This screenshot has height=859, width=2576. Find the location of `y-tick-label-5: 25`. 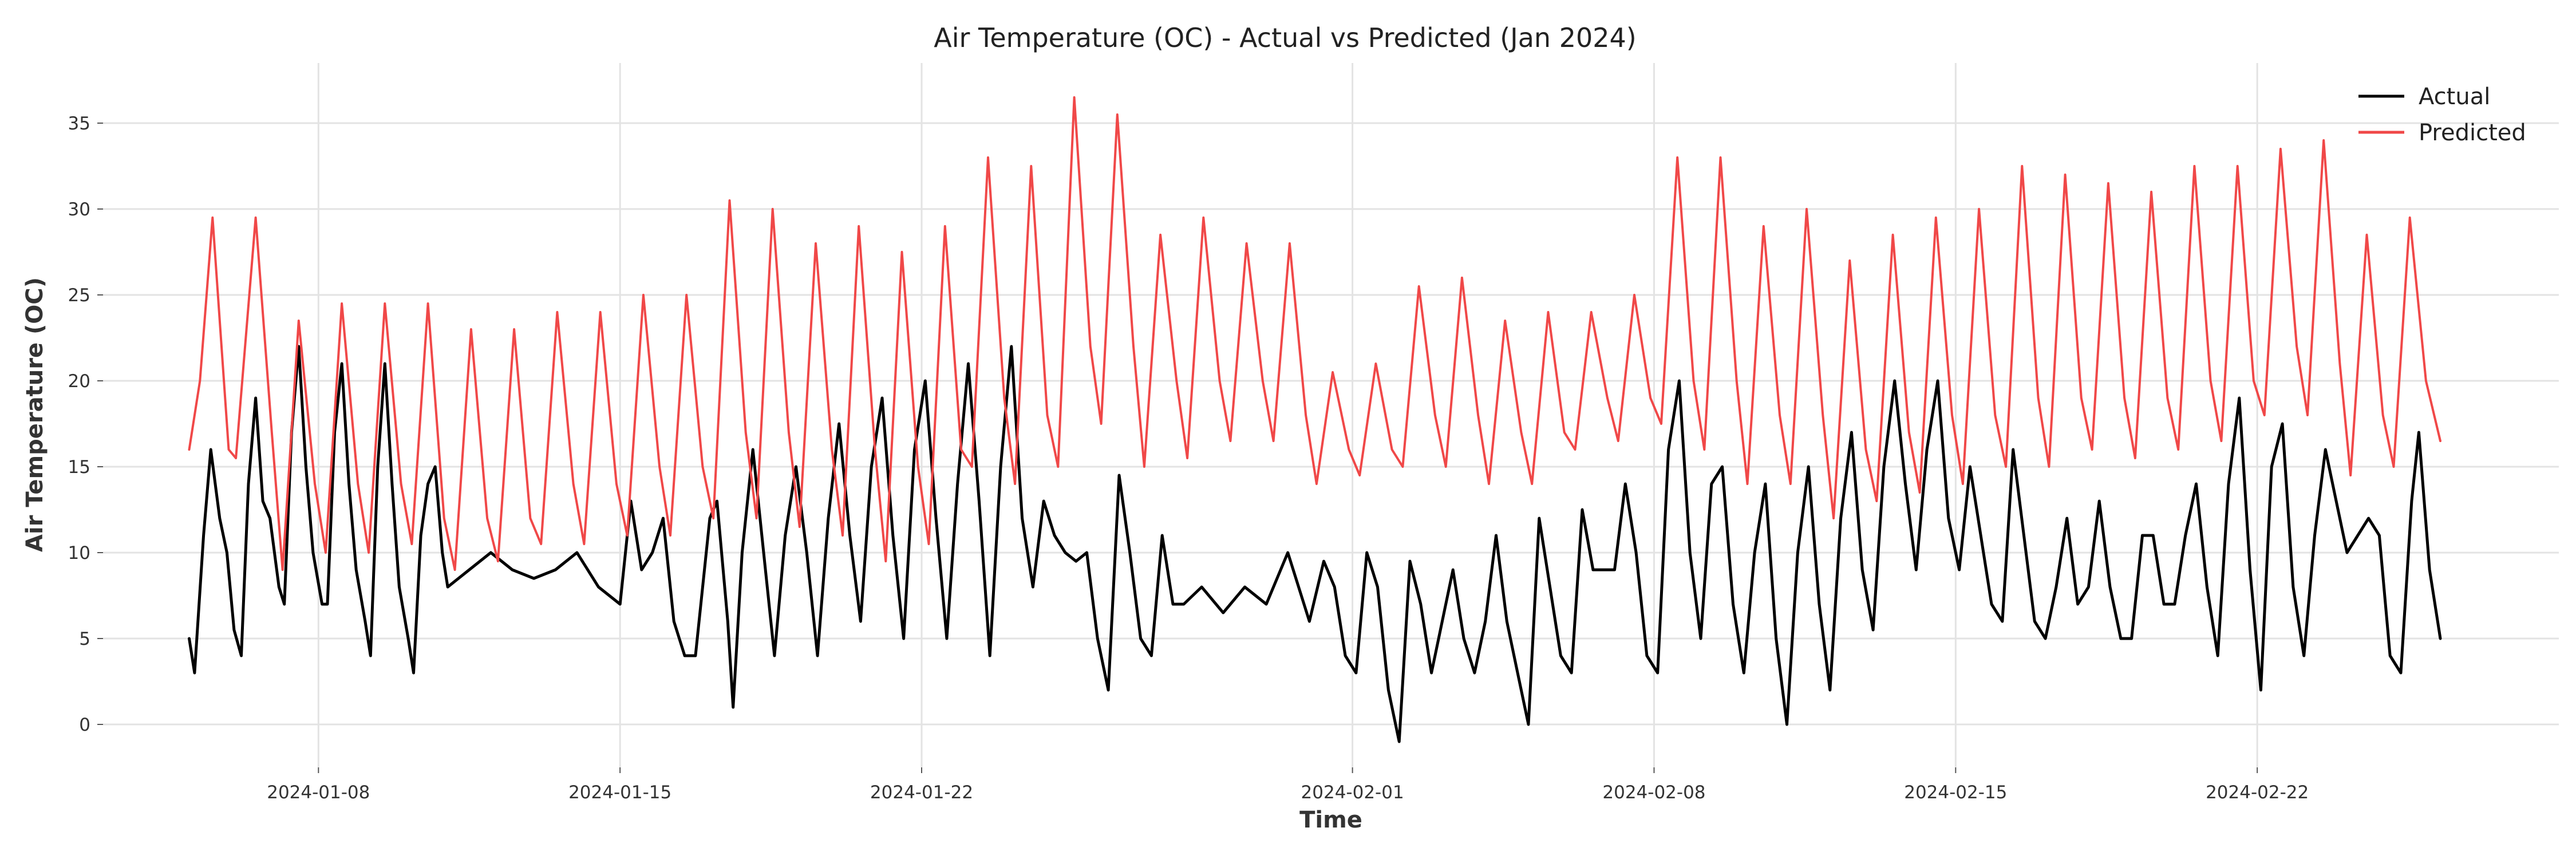

y-tick-label-5: 25 is located at coordinates (79, 295).